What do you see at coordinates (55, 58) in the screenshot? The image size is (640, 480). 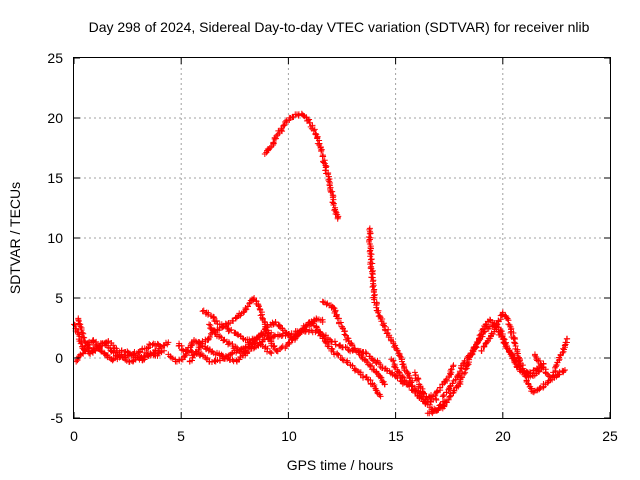 I see `y-tick-label: 25` at bounding box center [55, 58].